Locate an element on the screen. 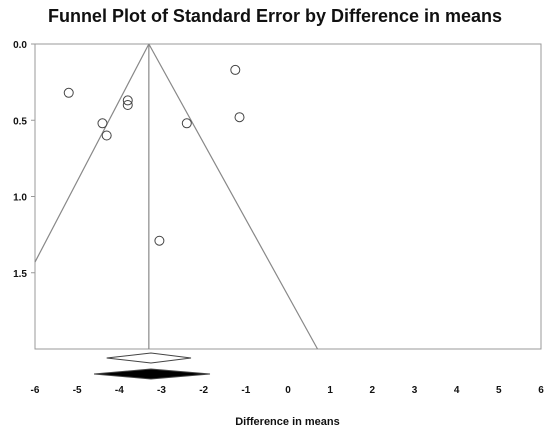 Image resolution: width=550 pixels, height=432 pixels. summary-diamonds is located at coordinates (152, 366).